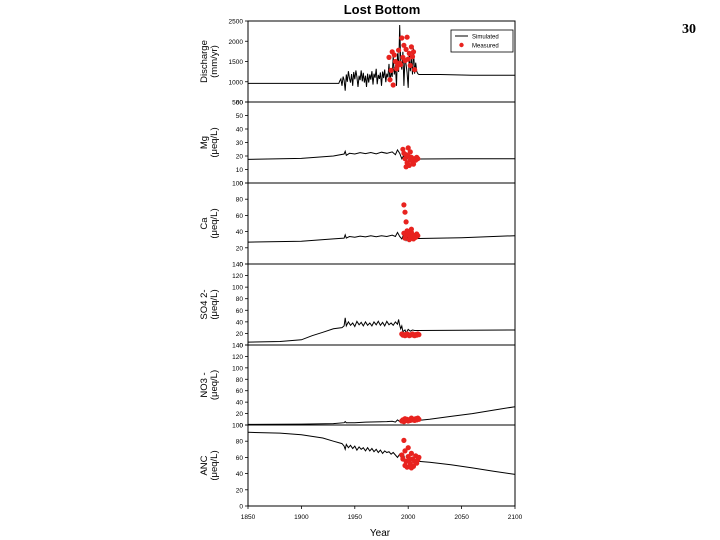 This screenshot has width=720, height=540. I want to click on x-axis: 1850 1900 1950 2000 2050 2100, so click(382, 513).